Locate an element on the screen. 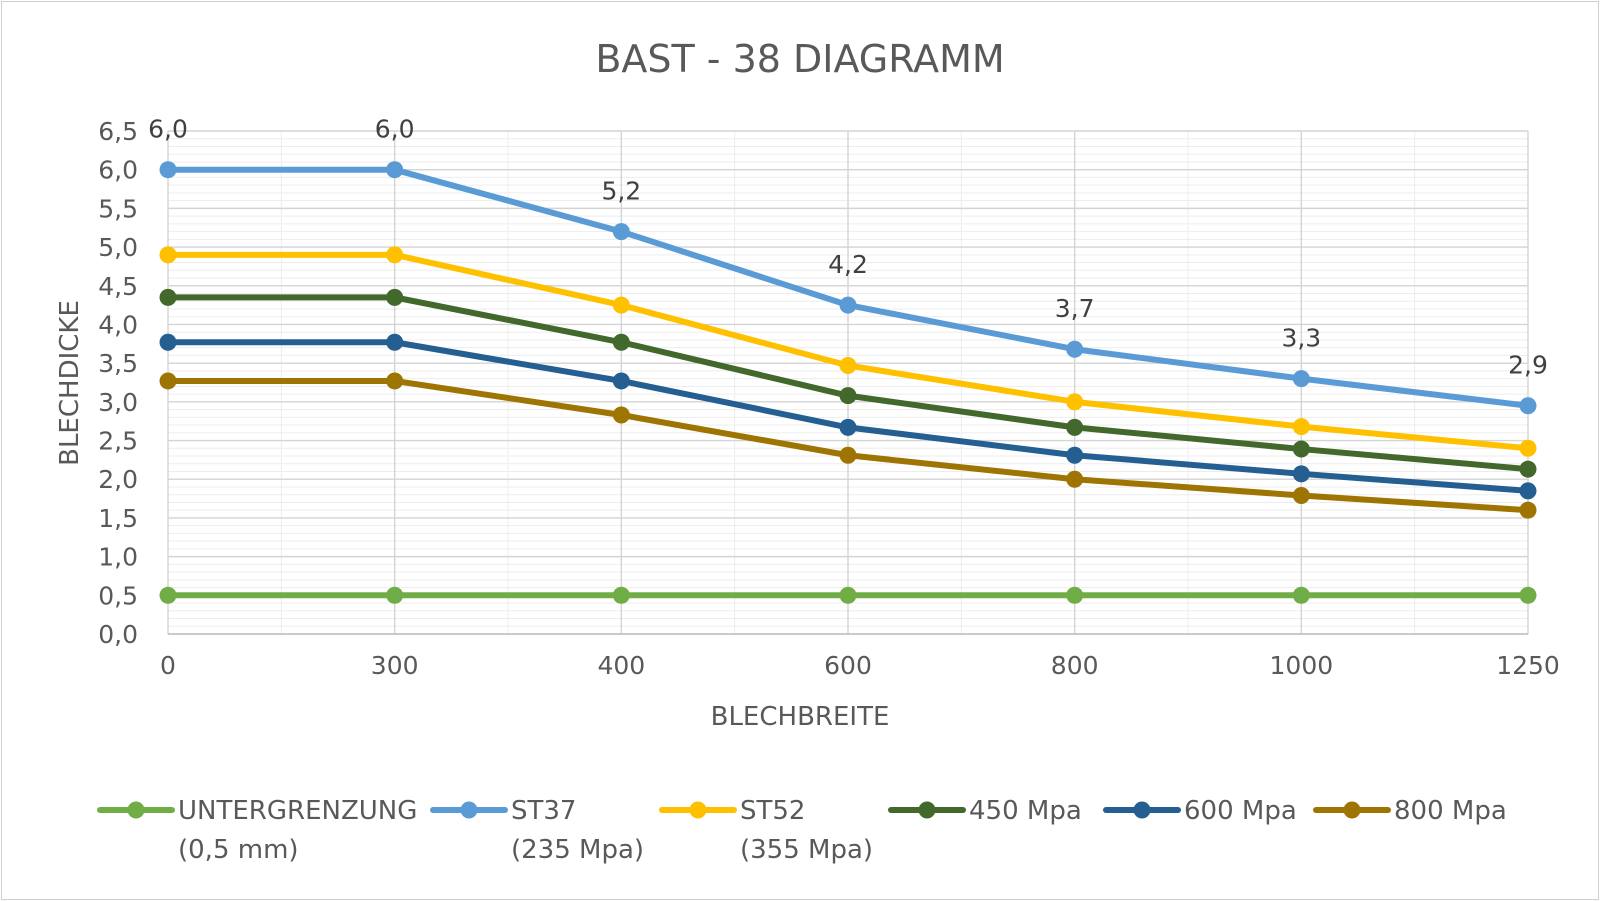 Image resolution: width=1600 pixels, height=901 pixels. x-tick-label: 0 is located at coordinates (168, 665).